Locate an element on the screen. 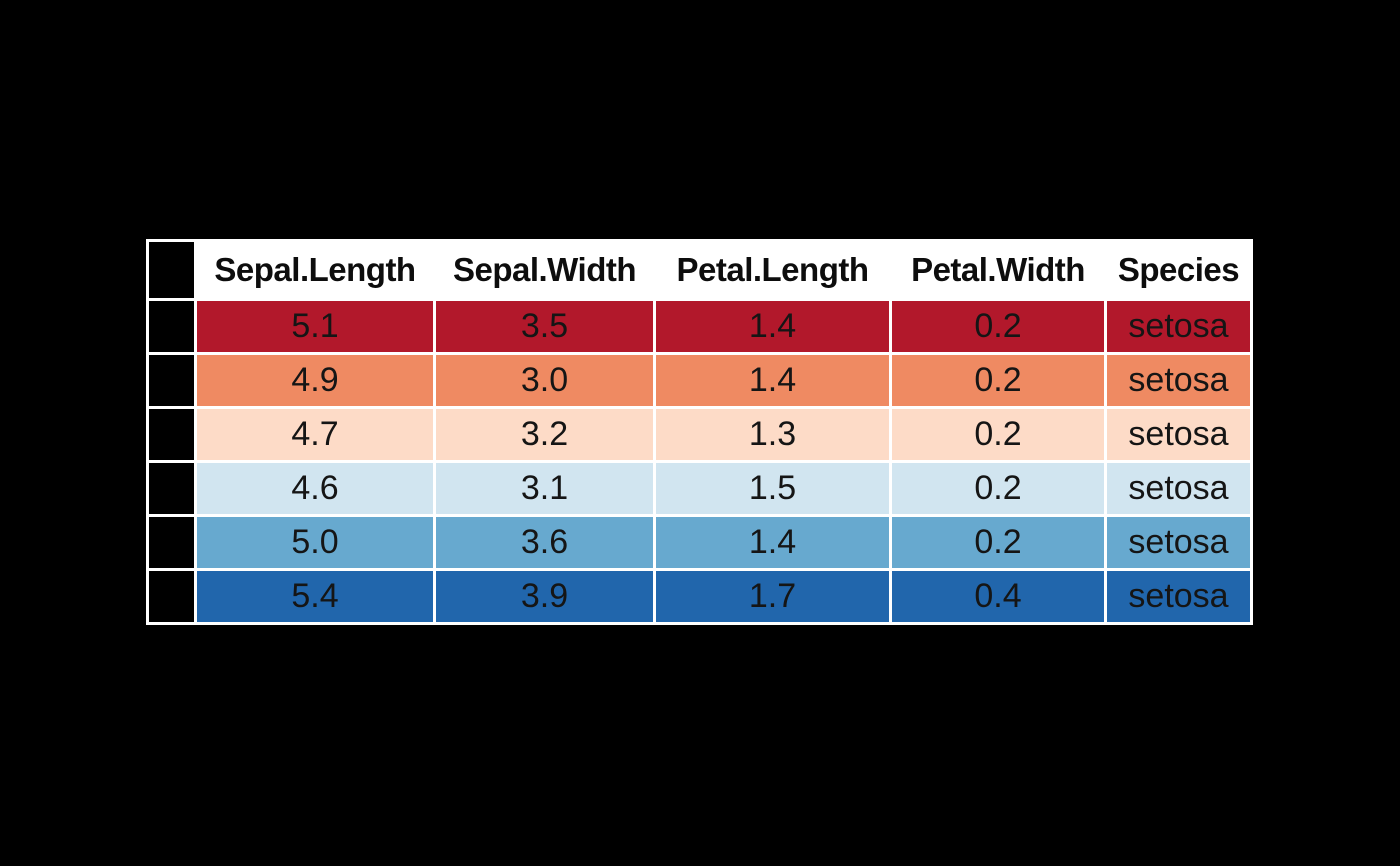 The height and width of the screenshot is (866, 1400). table-cell: 3.2 is located at coordinates (544, 434).